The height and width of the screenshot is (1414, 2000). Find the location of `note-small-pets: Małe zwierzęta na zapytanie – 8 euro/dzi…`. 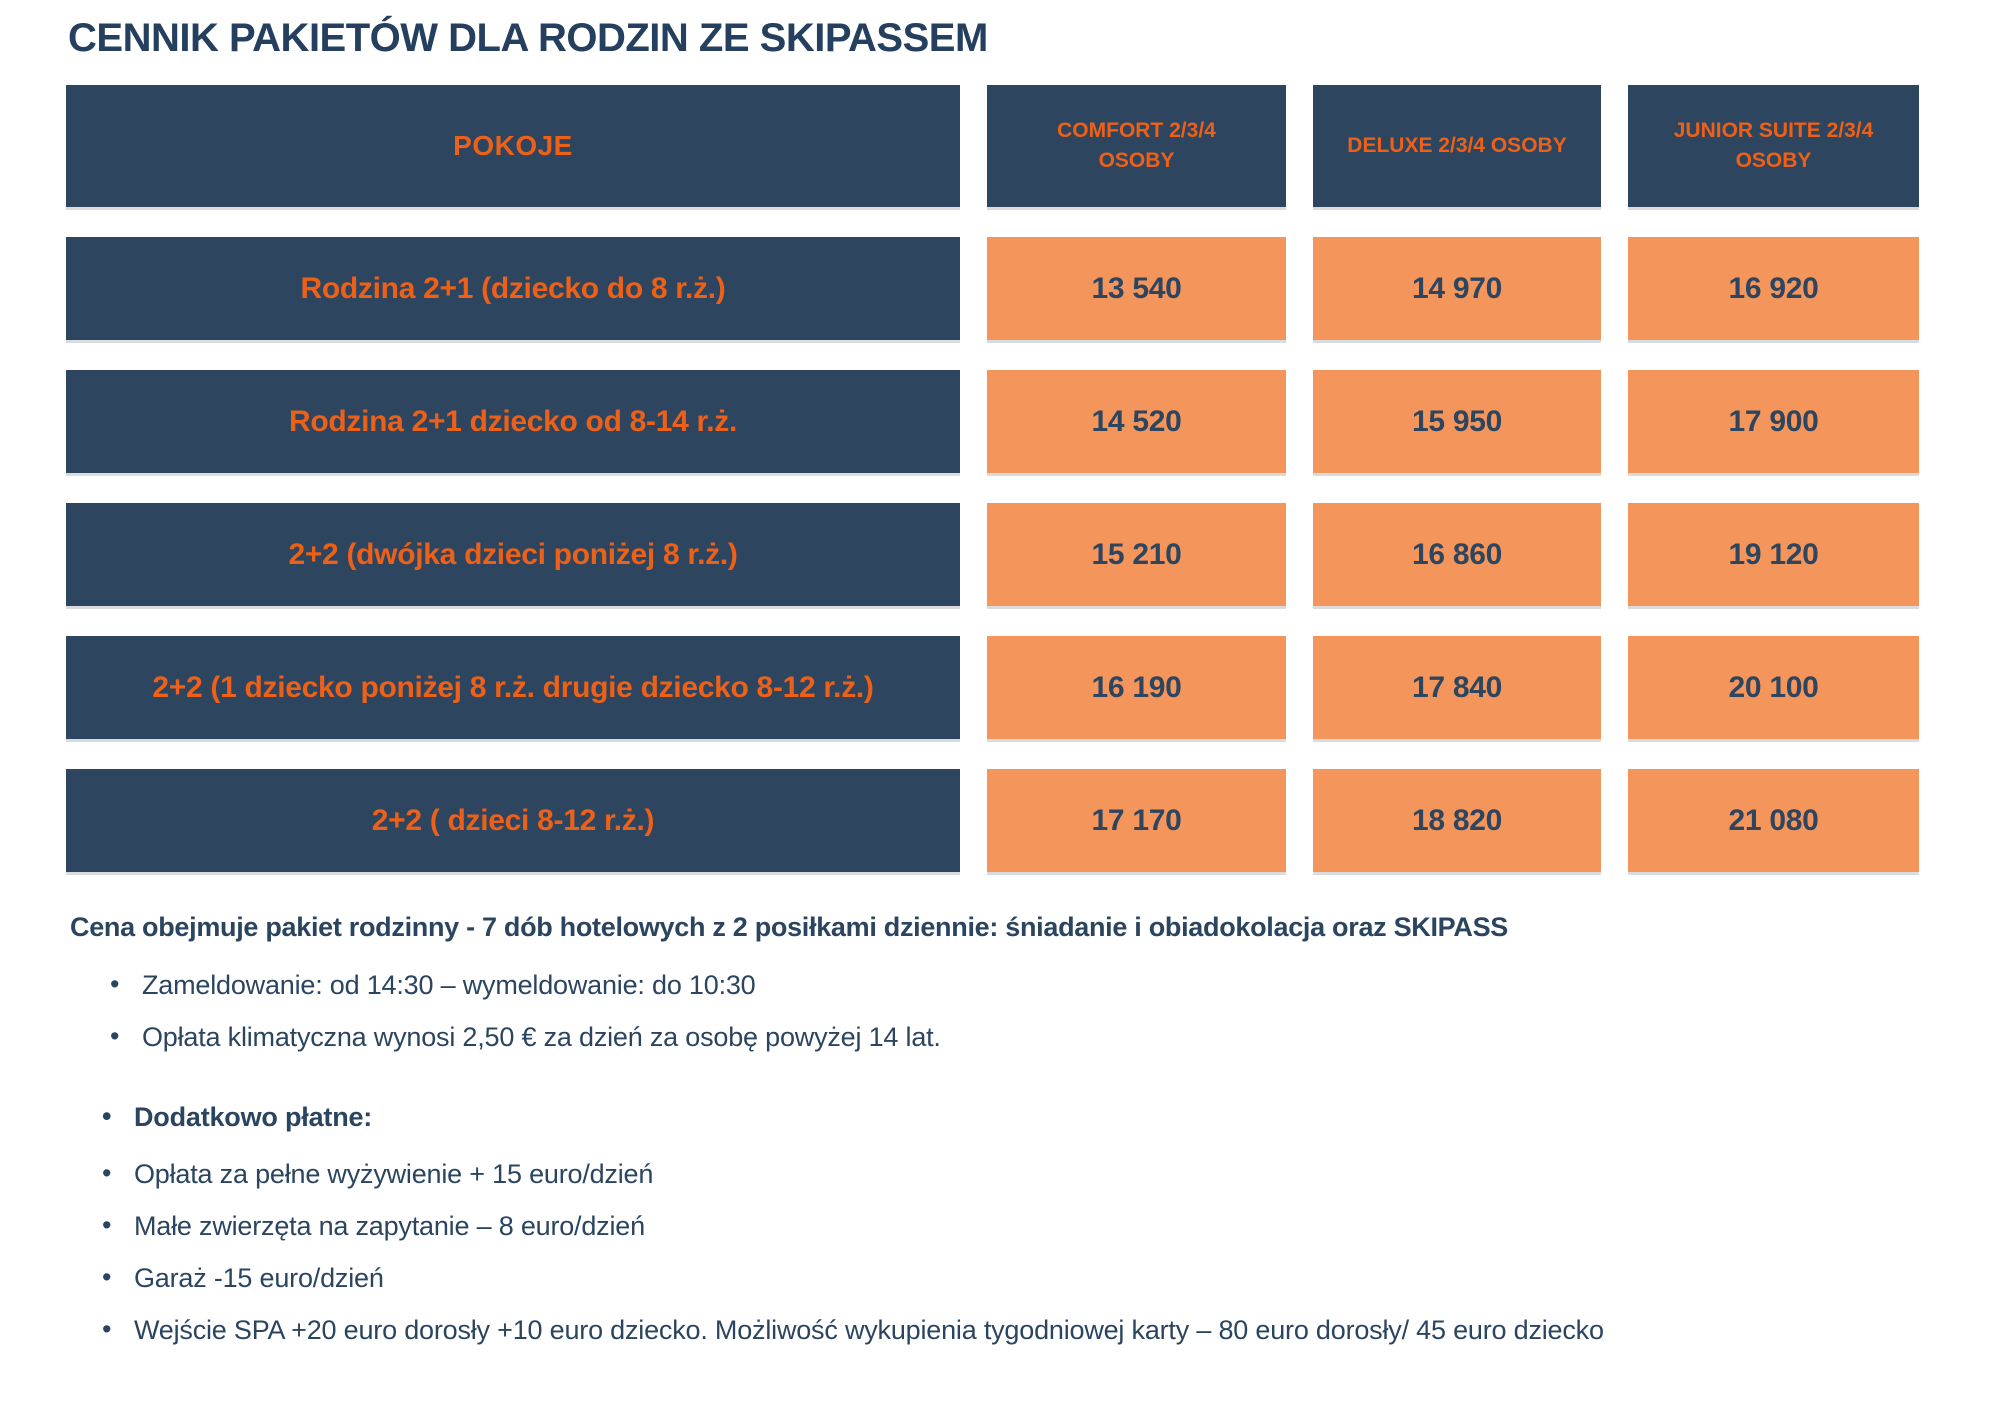

note-small-pets: Małe zwierzęta na zapytanie – 8 euro/dzi… is located at coordinates (986, 1226).